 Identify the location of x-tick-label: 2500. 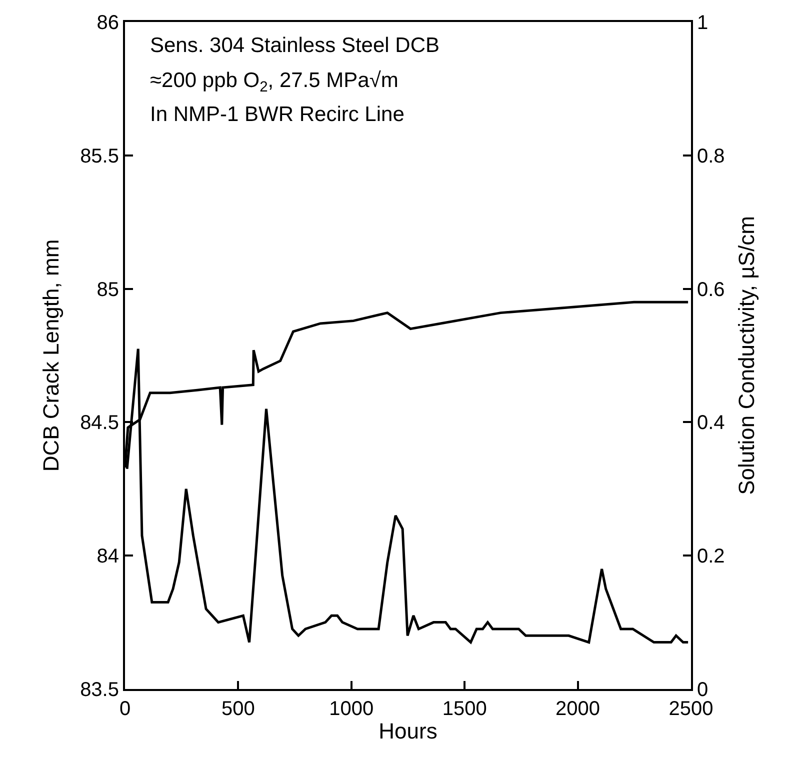
(691, 709).